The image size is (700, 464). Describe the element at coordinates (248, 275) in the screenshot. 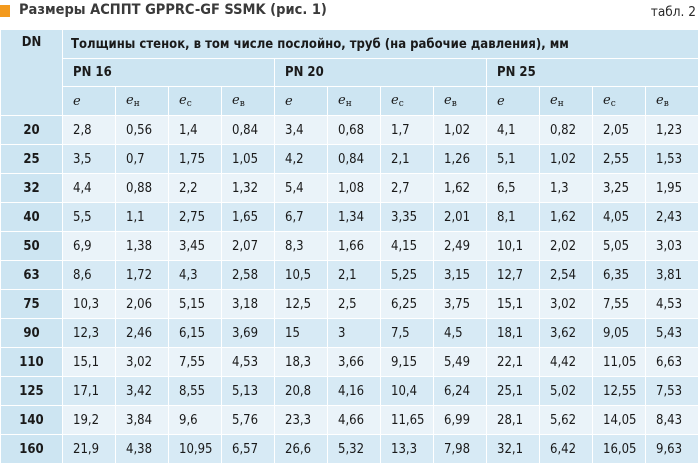

I see `value-cell: 2,58` at that location.